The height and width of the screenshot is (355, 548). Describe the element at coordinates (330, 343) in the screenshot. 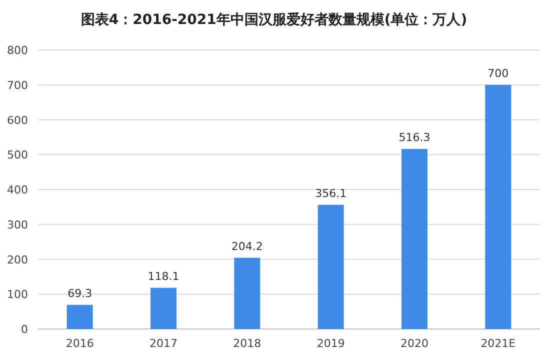

I see `x-tick-label: 2019` at that location.